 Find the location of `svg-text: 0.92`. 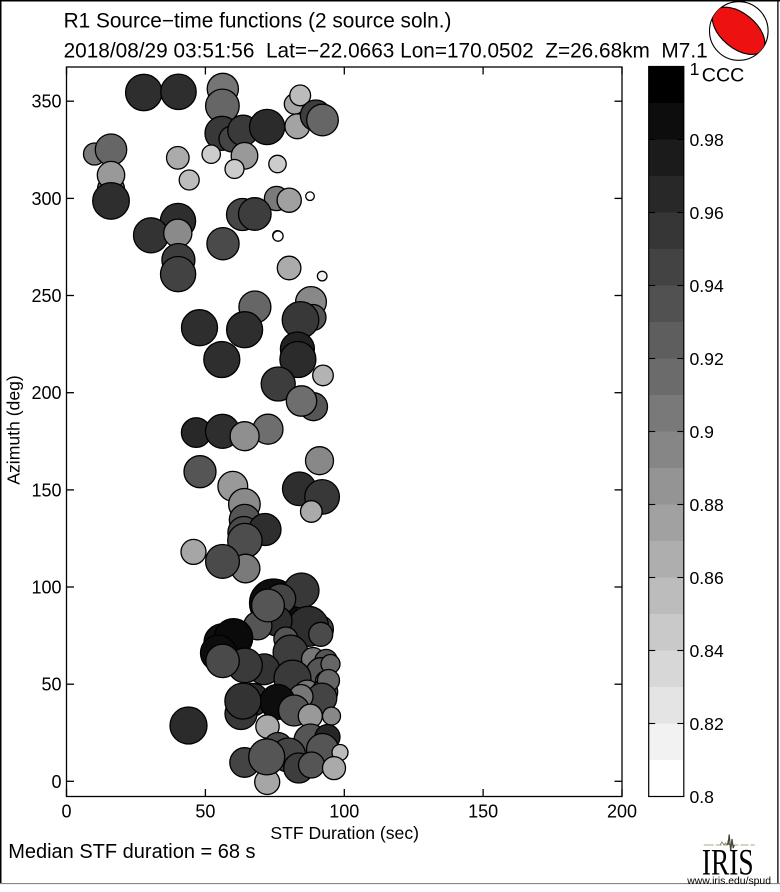

svg-text: 0.92 is located at coordinates (707, 359).